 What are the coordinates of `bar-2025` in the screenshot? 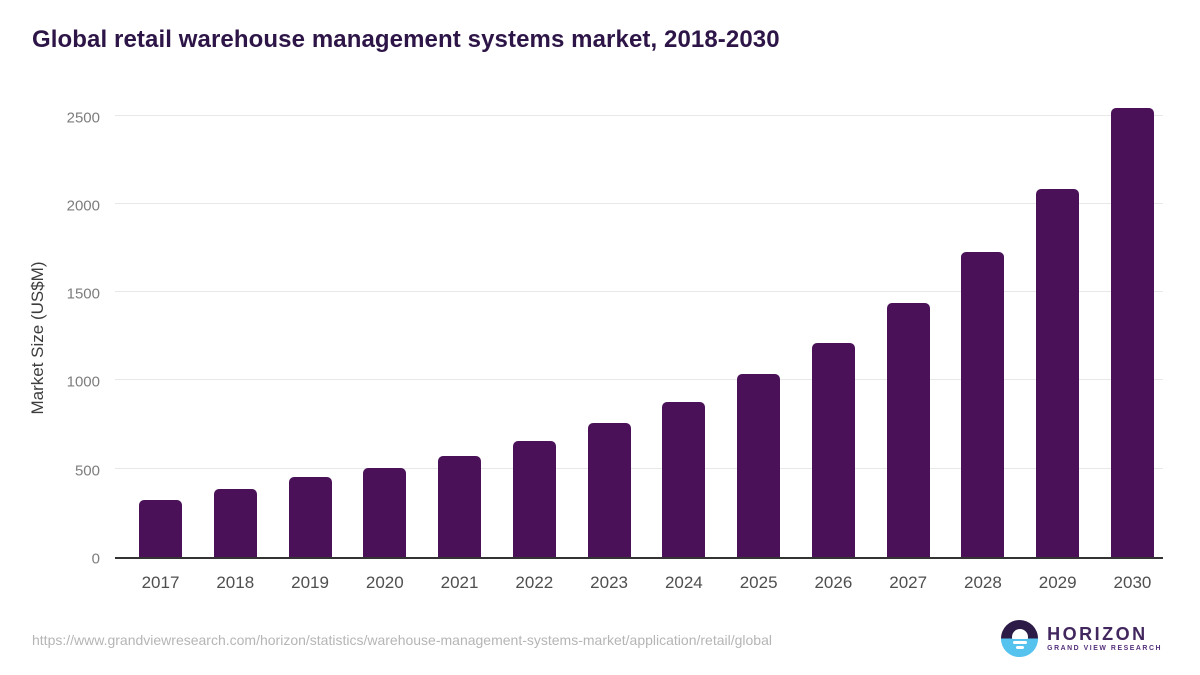 It's located at (759, 465).